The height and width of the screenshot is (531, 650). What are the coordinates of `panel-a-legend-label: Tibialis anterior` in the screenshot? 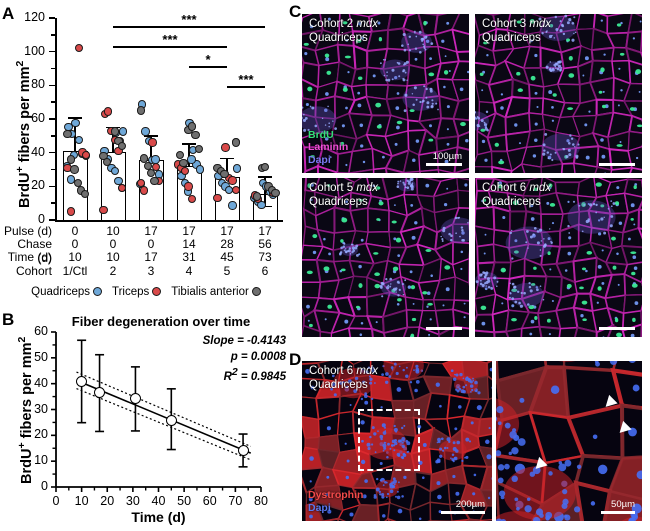 It's located at (210, 292).